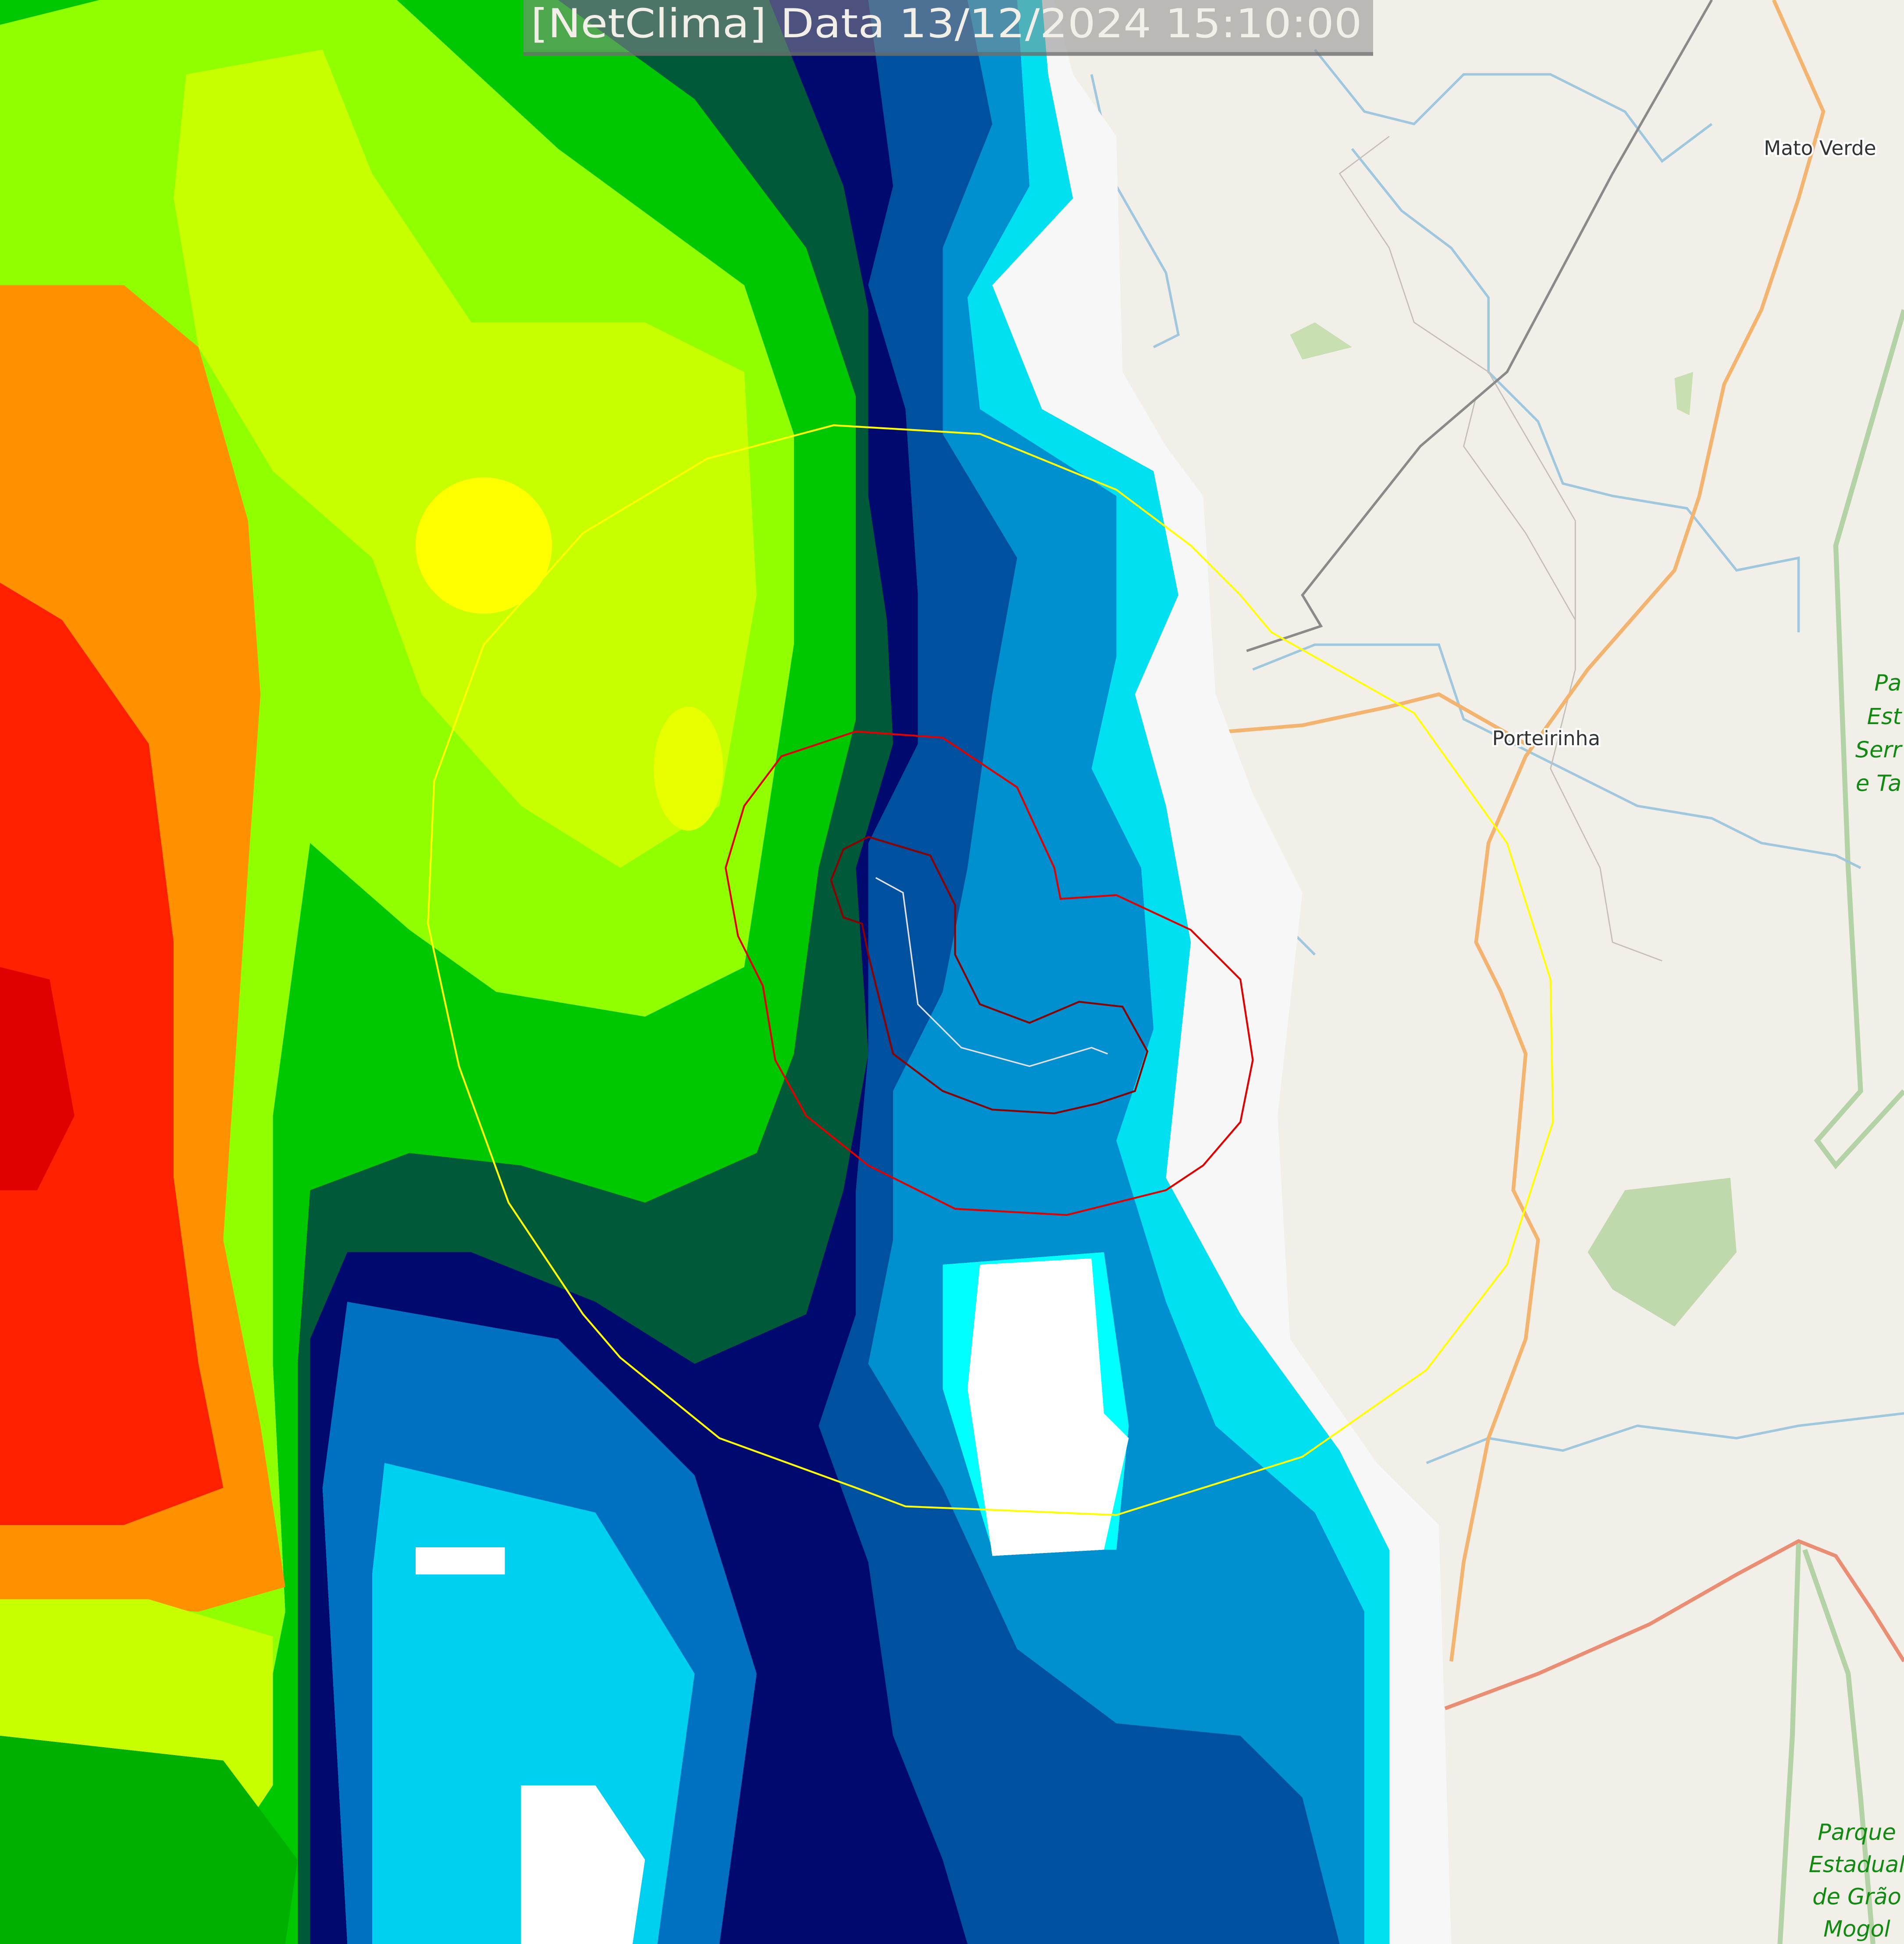 The image size is (1904, 1944). What do you see at coordinates (1857, 1832) in the screenshot?
I see `park-label-line: Parque` at bounding box center [1857, 1832].